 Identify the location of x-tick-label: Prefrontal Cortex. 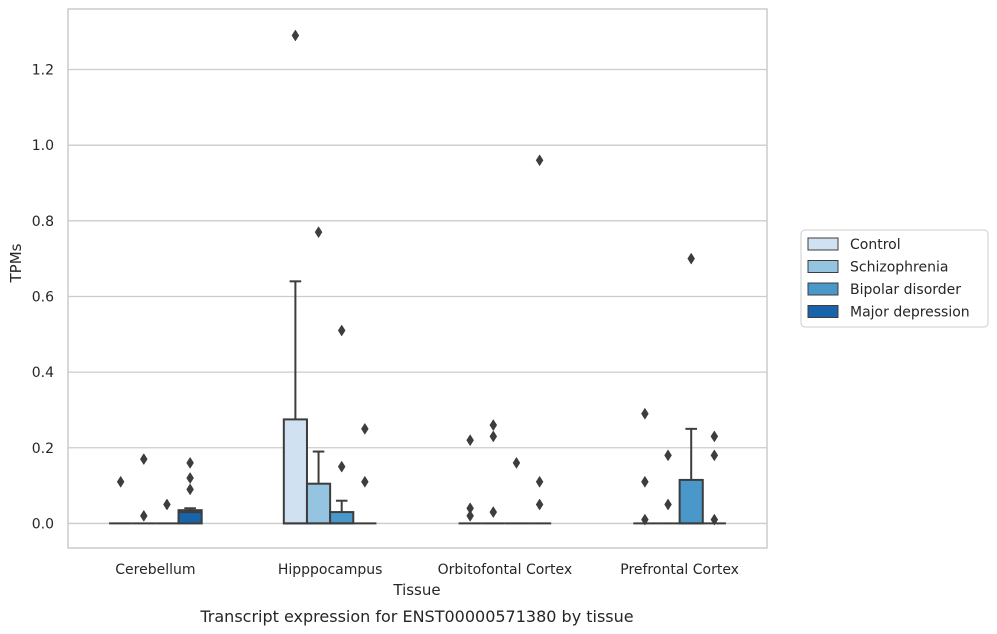
(679, 570).